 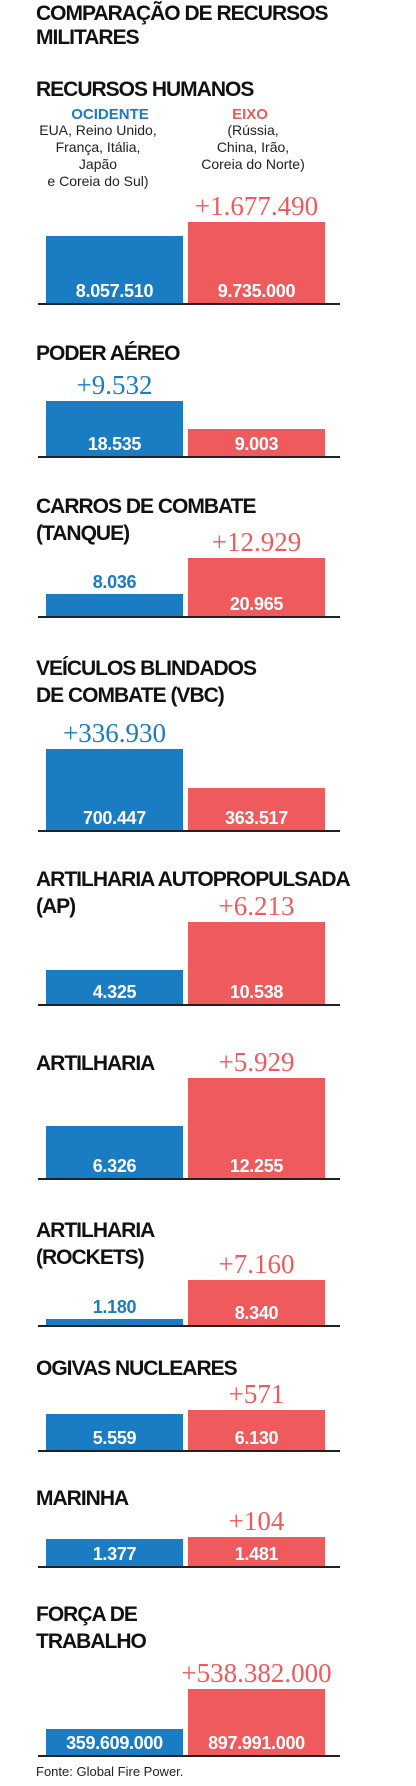 I want to click on section-title: RECURSOS HUMANOS, so click(x=145, y=89).